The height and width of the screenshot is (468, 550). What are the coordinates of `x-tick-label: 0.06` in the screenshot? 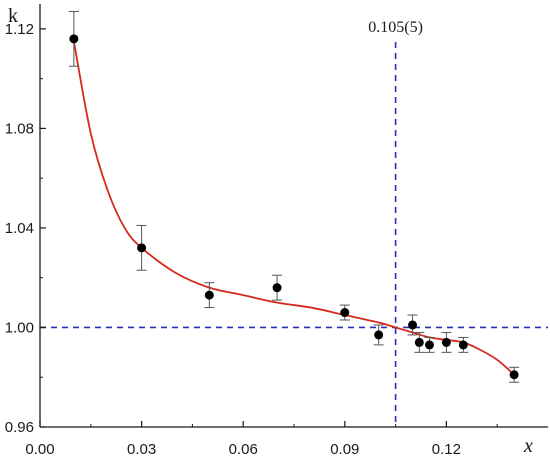 It's located at (243, 449).